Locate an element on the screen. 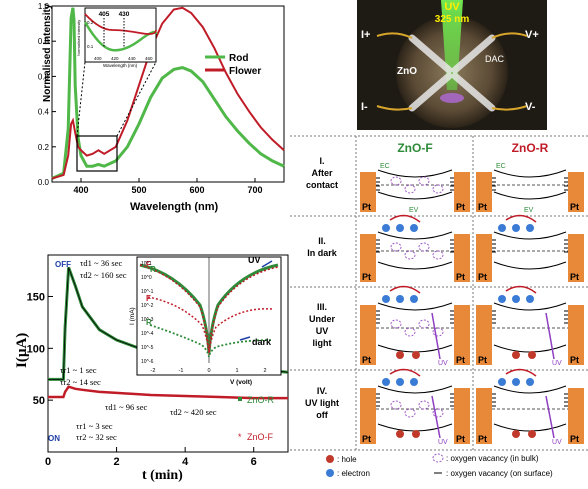 The image size is (588, 489). tau-d1-r: τd1 ~ 36 sec is located at coordinates (101, 263).